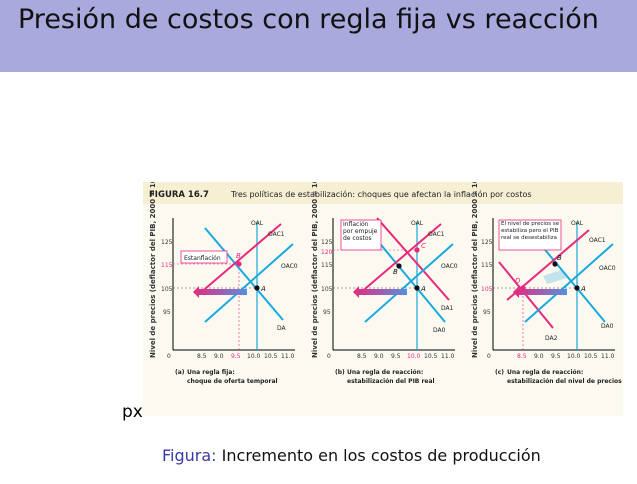 The height and width of the screenshot is (484, 637). What do you see at coordinates (577, 288) in the screenshot?
I see `panel-c-point-a` at bounding box center [577, 288].